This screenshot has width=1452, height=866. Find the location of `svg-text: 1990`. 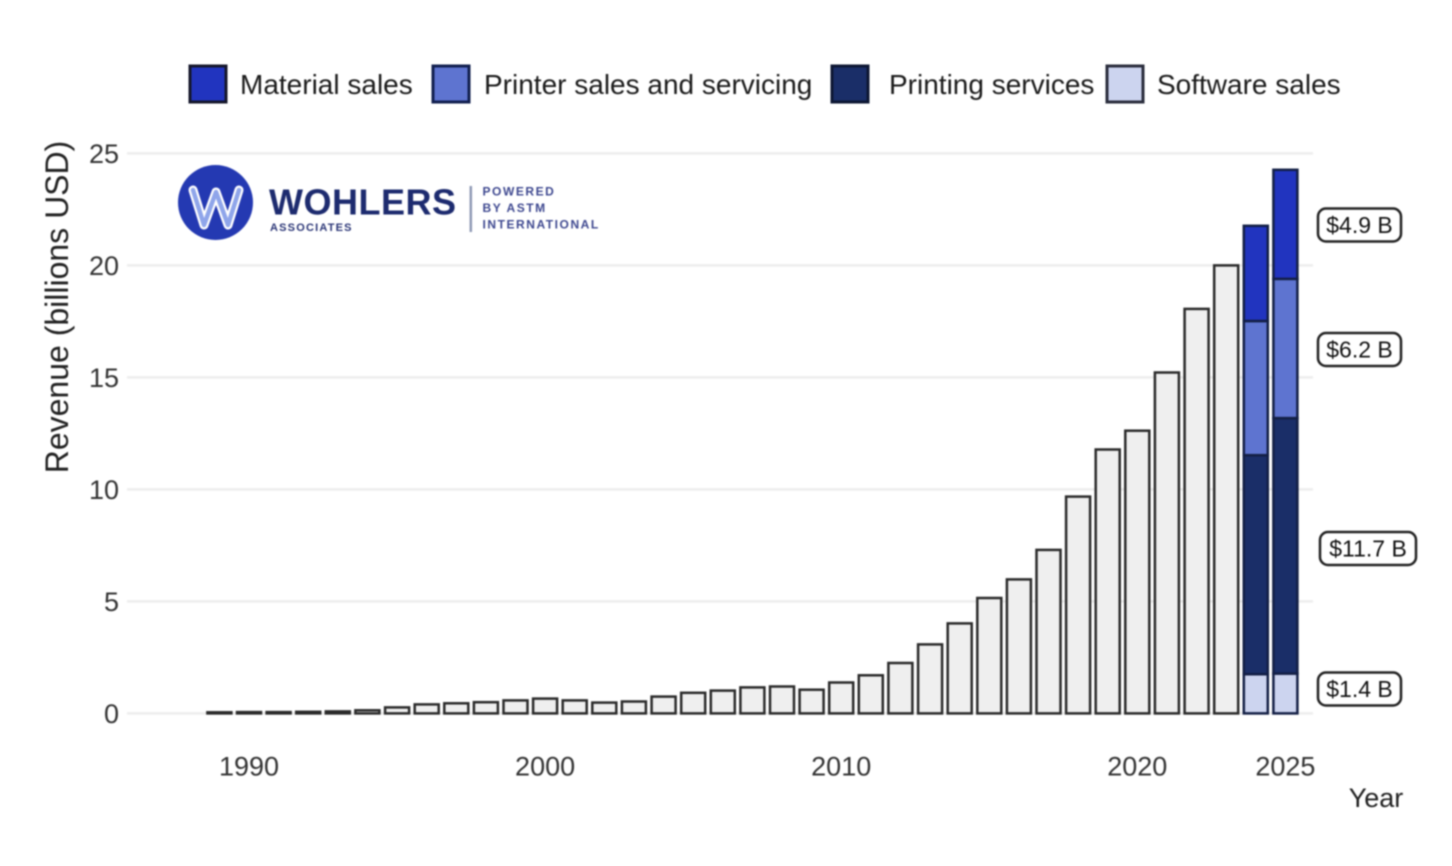

svg-text: 1990 is located at coordinates (249, 767).